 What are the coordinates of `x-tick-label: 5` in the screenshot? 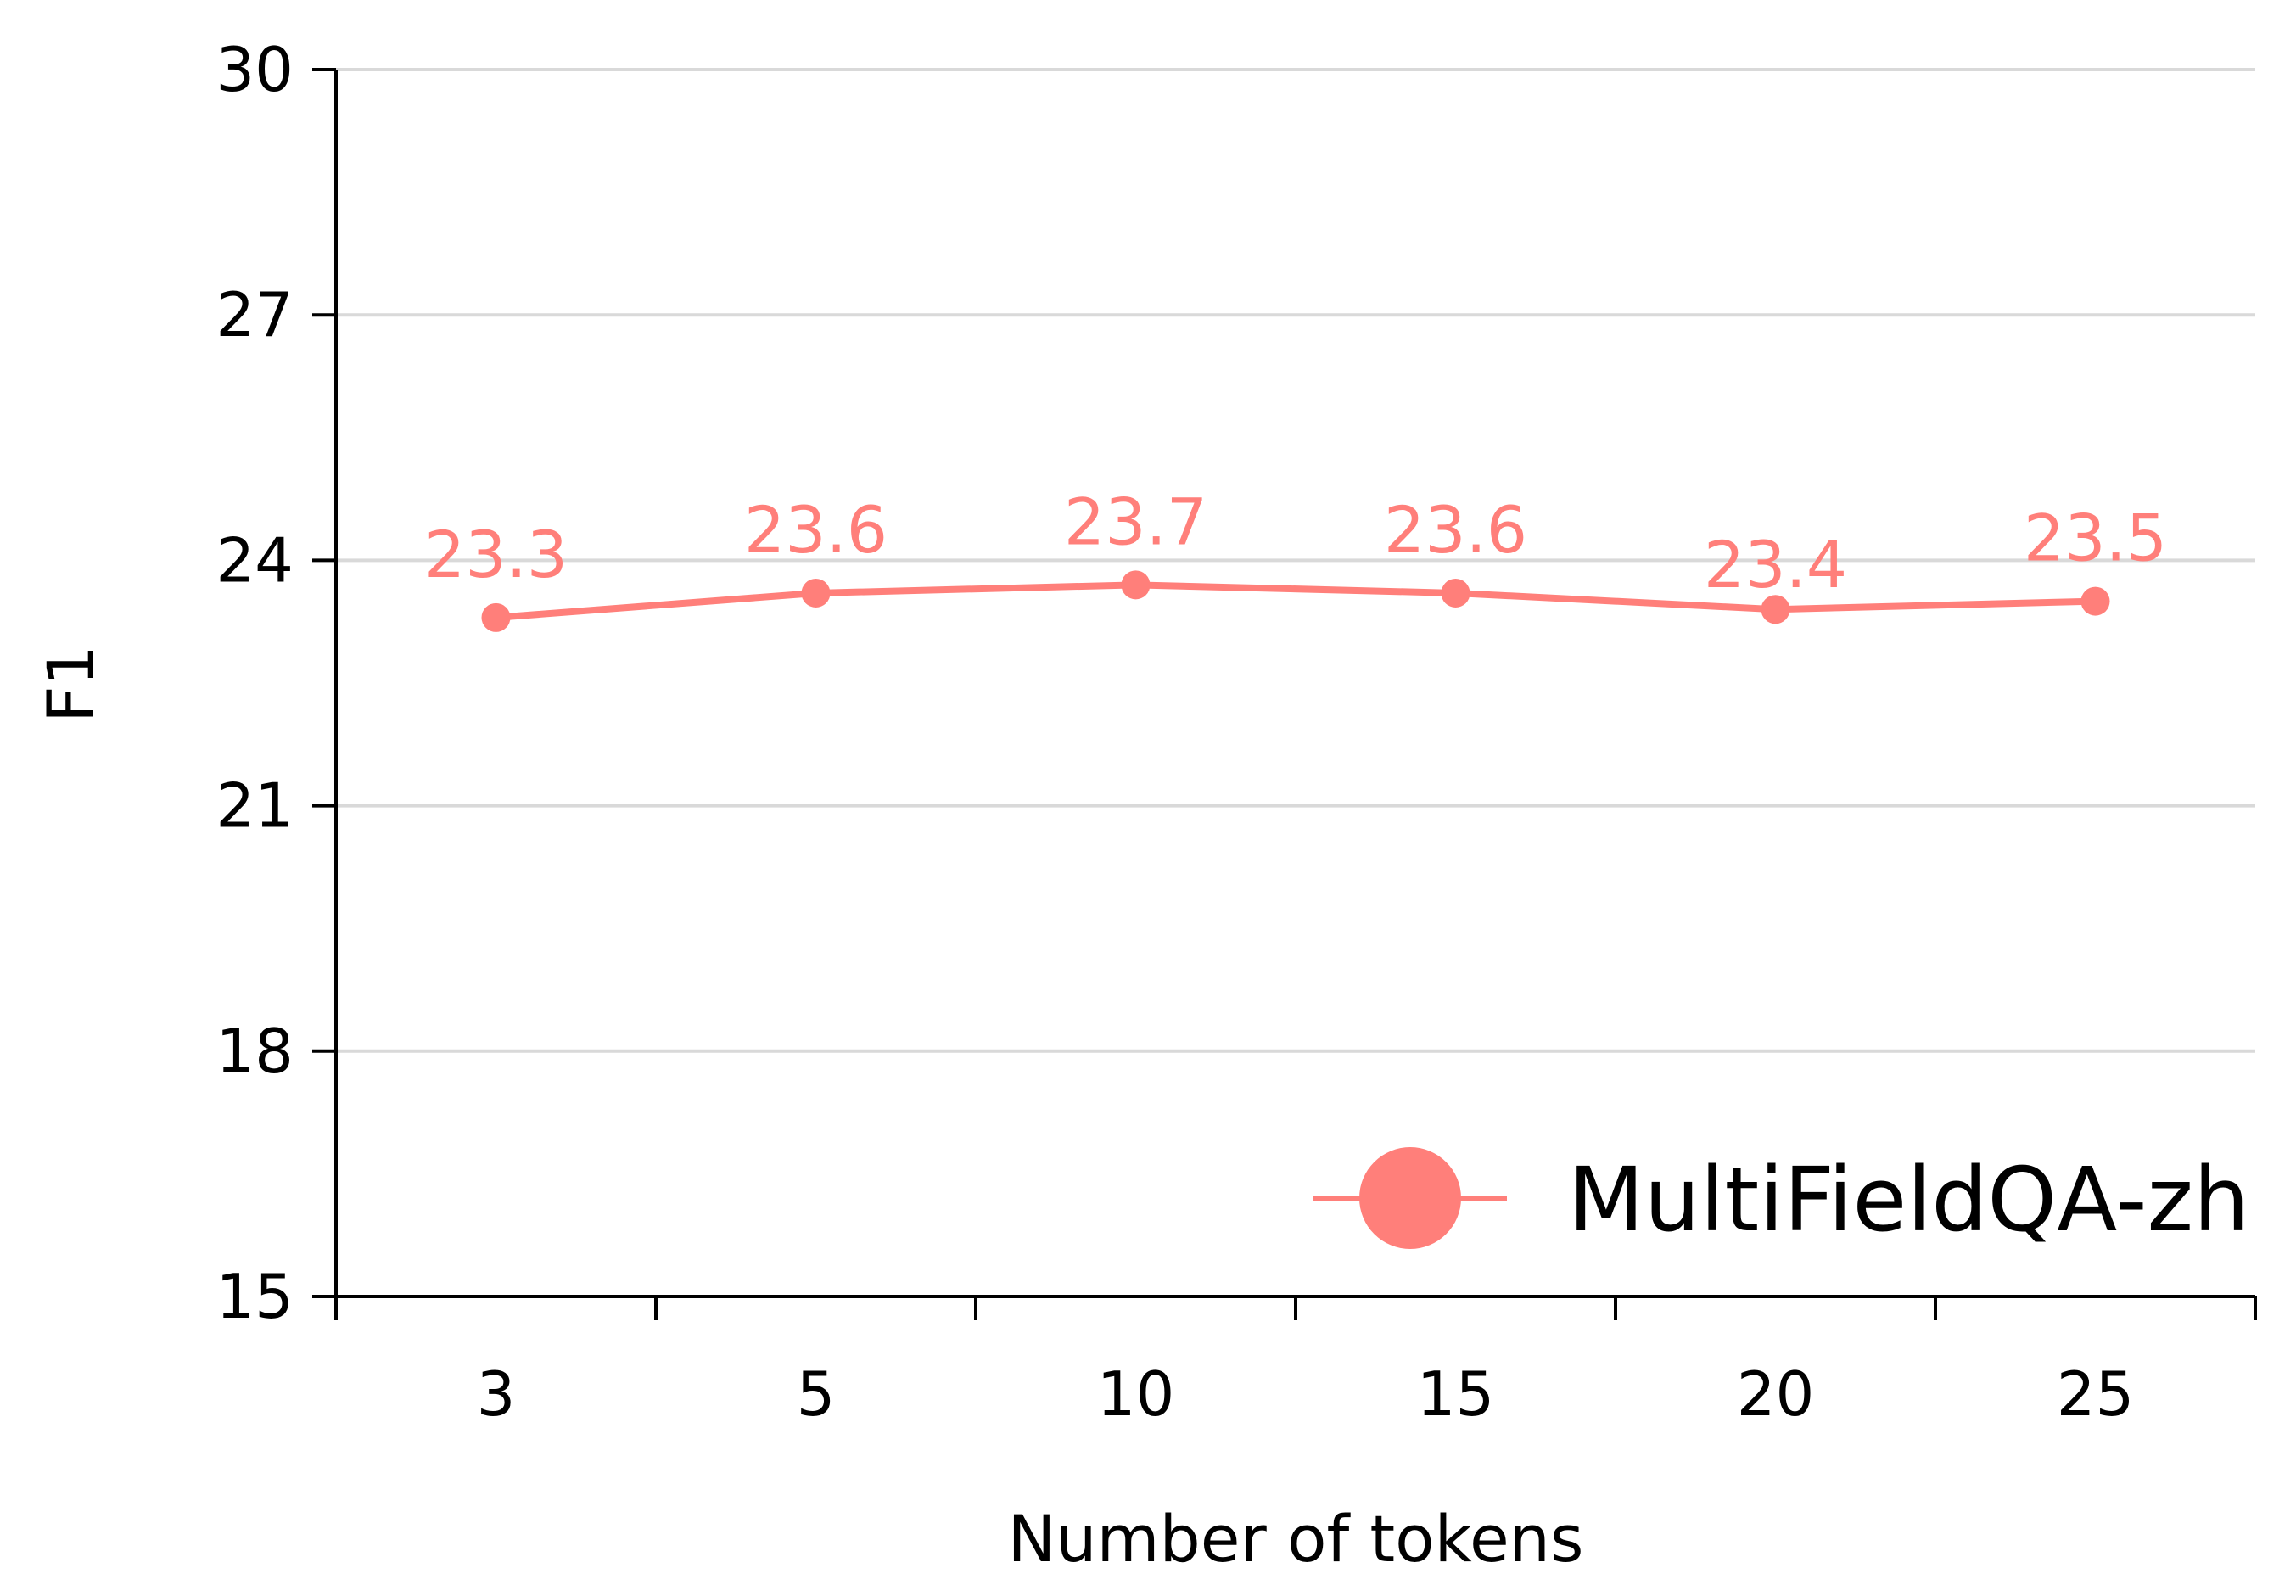 It's located at (816, 1394).